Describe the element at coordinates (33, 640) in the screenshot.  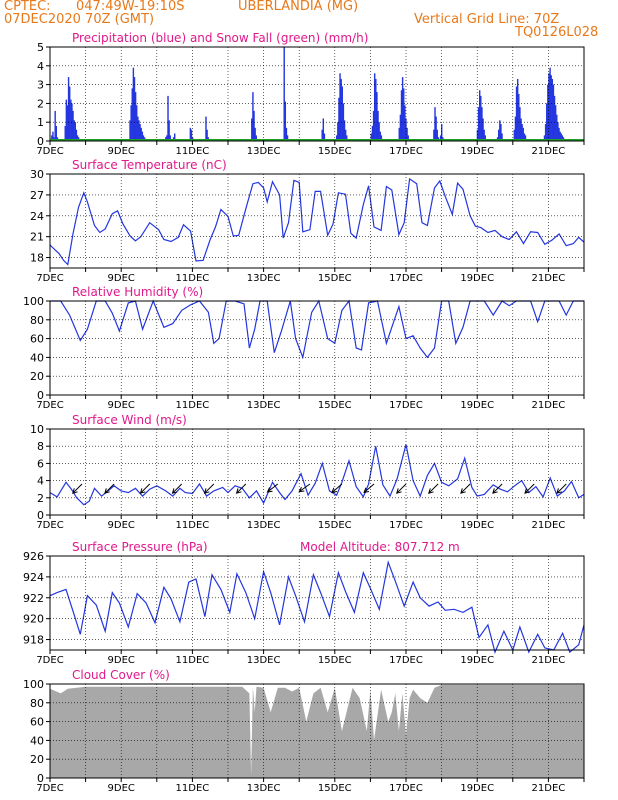
I see `pressure-ytick-label: 918` at that location.